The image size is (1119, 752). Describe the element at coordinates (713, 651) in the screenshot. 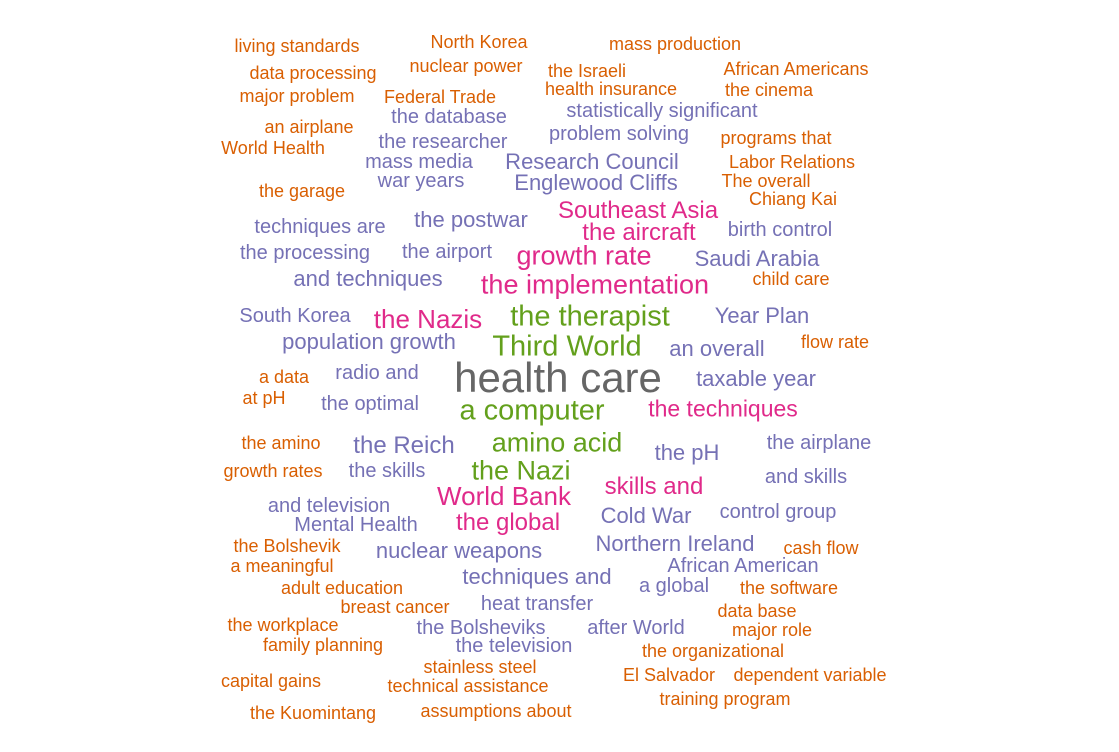

I see `cloud-word: the organizational` at that location.